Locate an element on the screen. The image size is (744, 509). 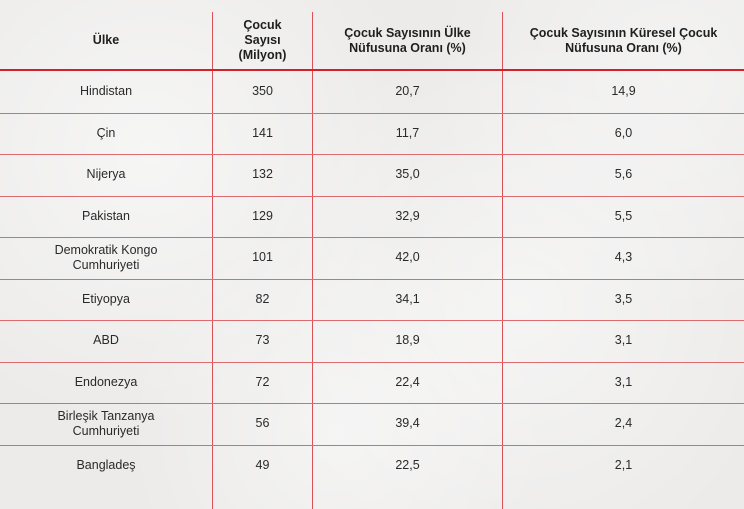
table-cell-country: Endonezya is located at coordinates (106, 381).